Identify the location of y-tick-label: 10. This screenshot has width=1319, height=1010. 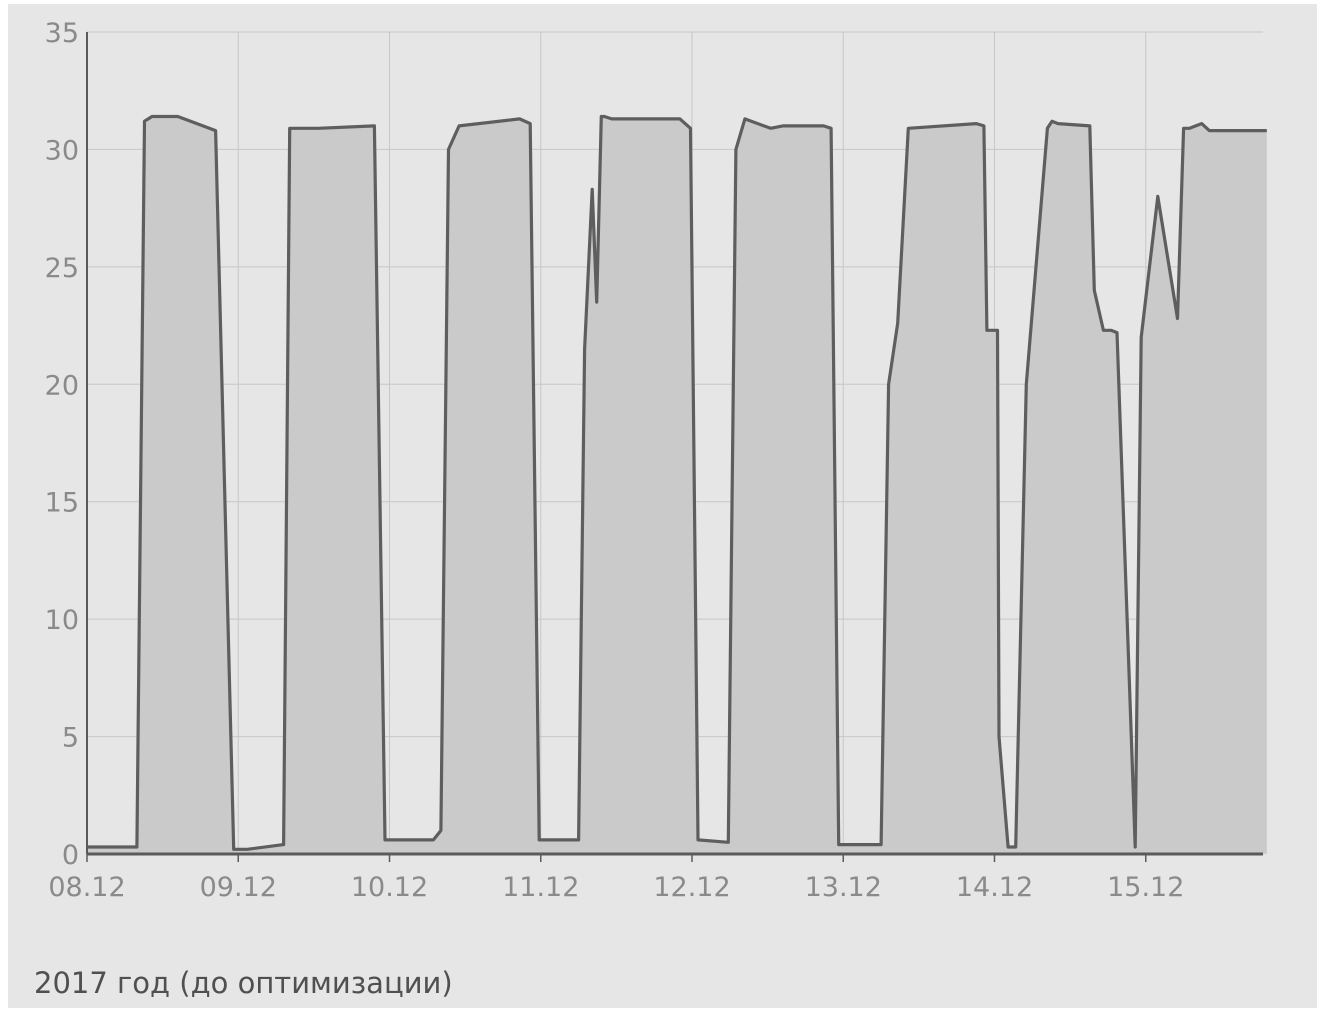
(62, 620).